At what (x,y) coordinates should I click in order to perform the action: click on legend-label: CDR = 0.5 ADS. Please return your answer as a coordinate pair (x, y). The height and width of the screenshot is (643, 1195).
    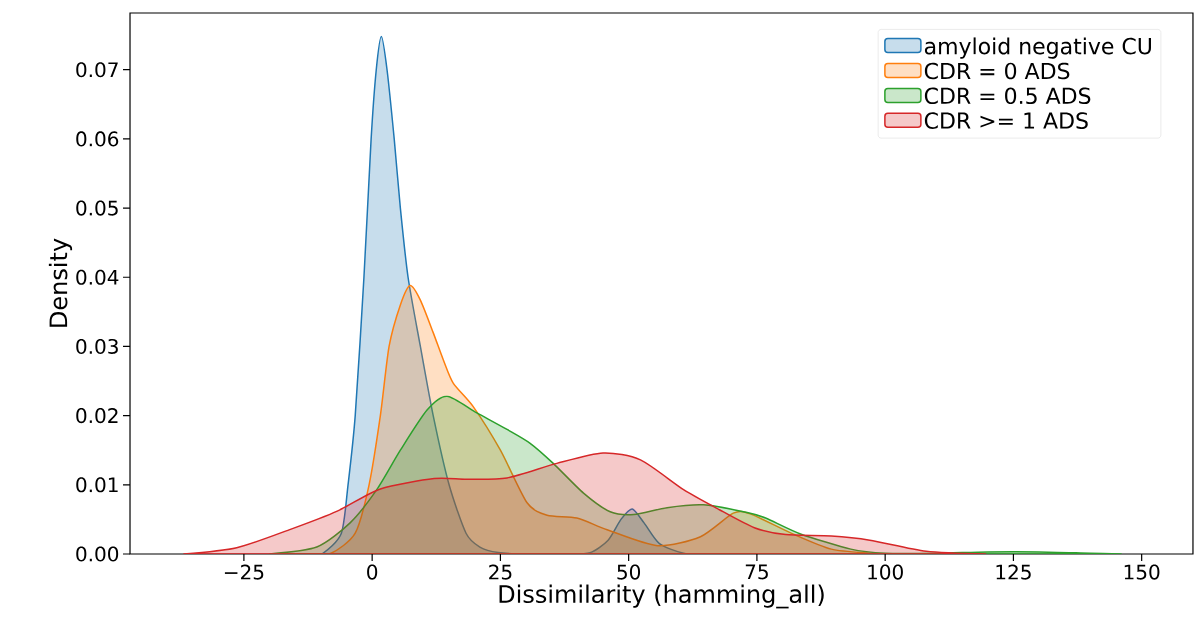
    Looking at the image, I should click on (1007, 96).